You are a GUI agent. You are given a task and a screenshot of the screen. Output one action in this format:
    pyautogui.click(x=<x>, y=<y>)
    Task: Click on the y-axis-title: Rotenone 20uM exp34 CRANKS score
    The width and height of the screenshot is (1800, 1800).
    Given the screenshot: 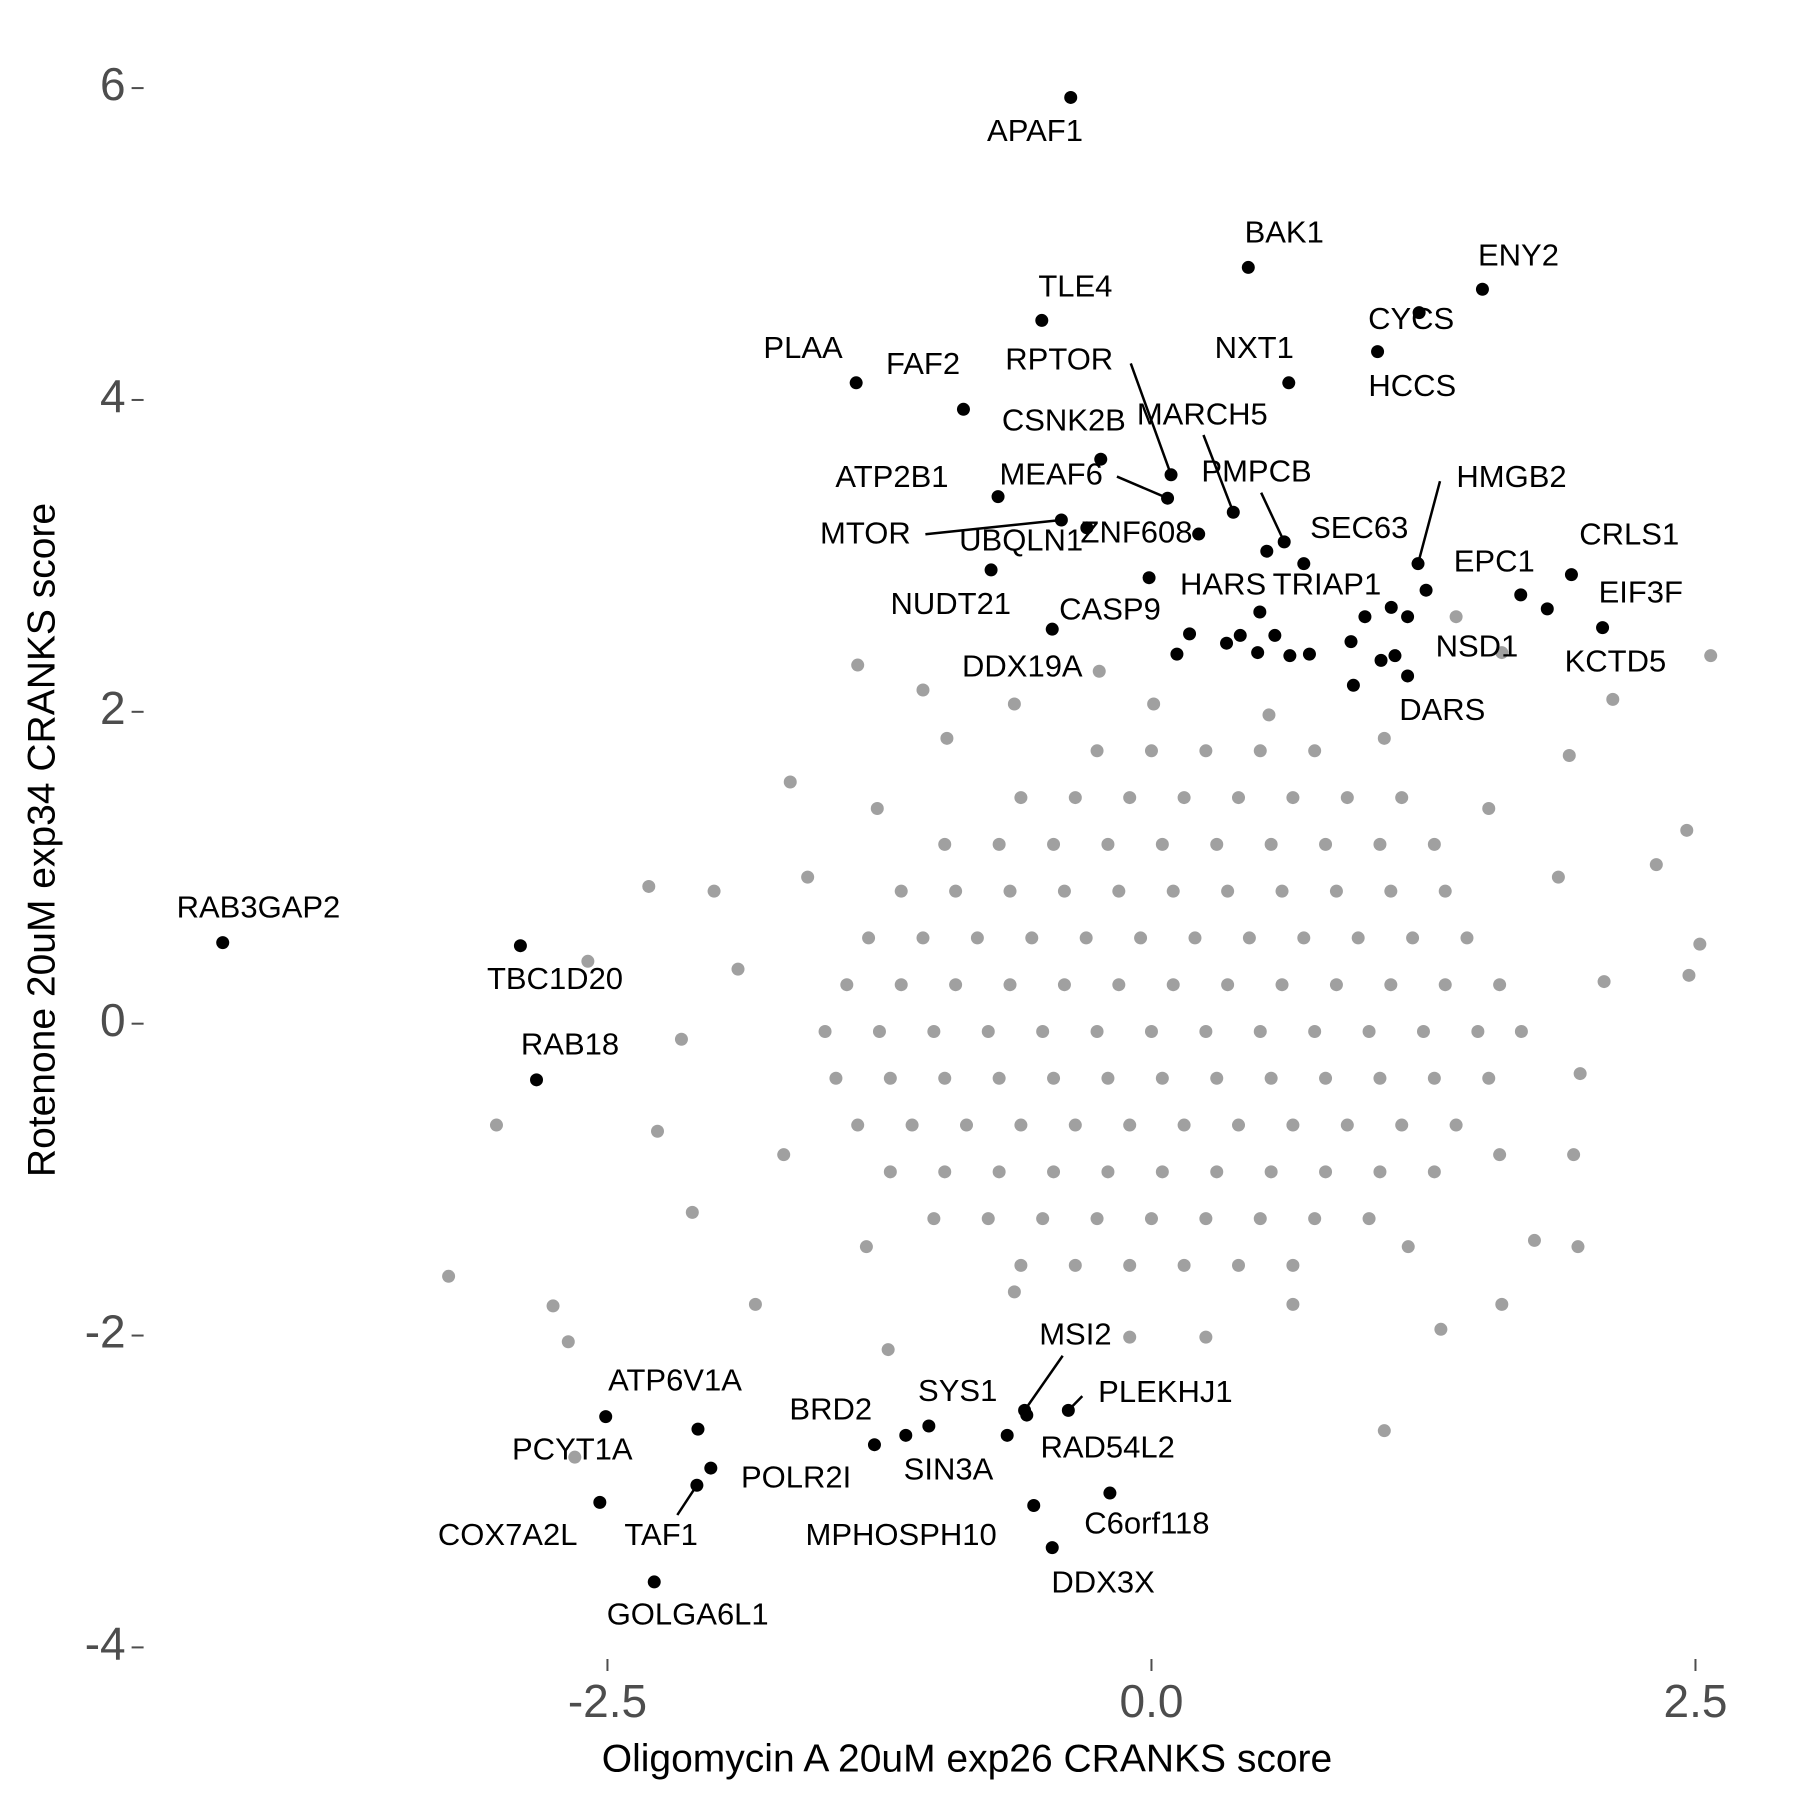 What is the action you would take?
    pyautogui.click(x=41, y=840)
    